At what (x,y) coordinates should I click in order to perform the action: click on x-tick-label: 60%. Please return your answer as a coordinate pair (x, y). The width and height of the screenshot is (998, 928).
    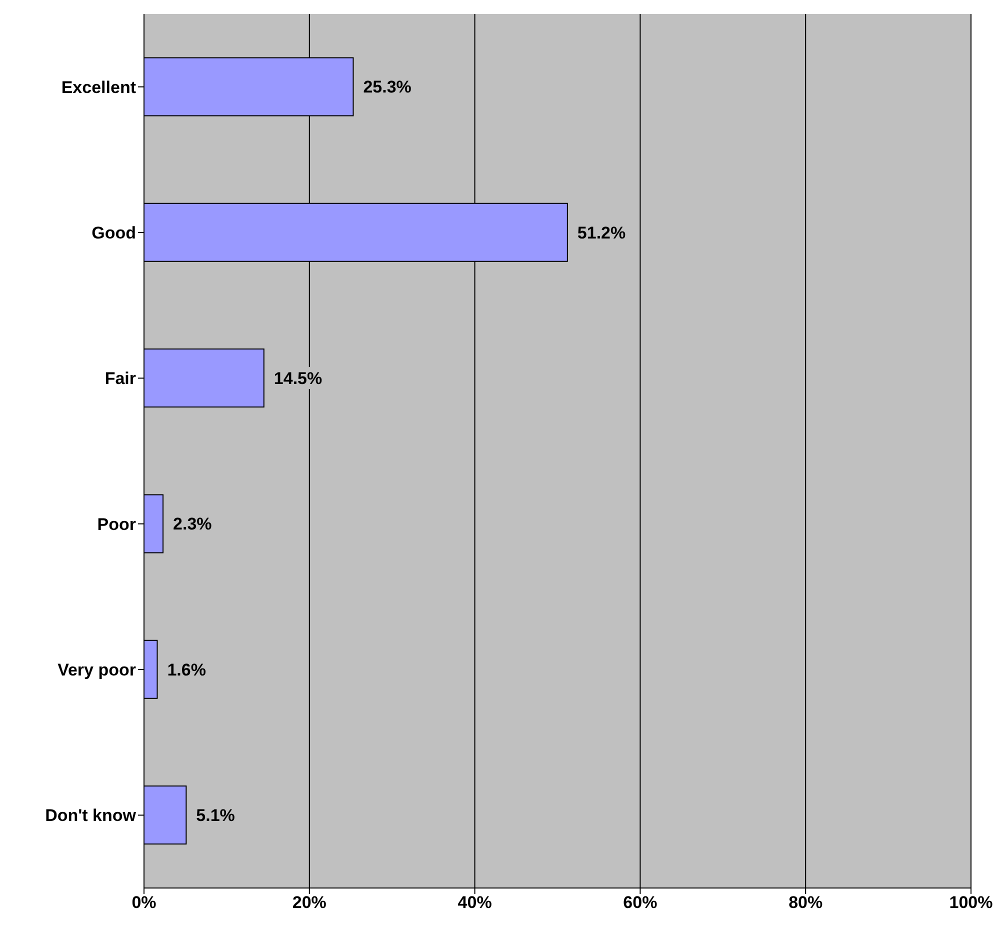
    Looking at the image, I should click on (640, 902).